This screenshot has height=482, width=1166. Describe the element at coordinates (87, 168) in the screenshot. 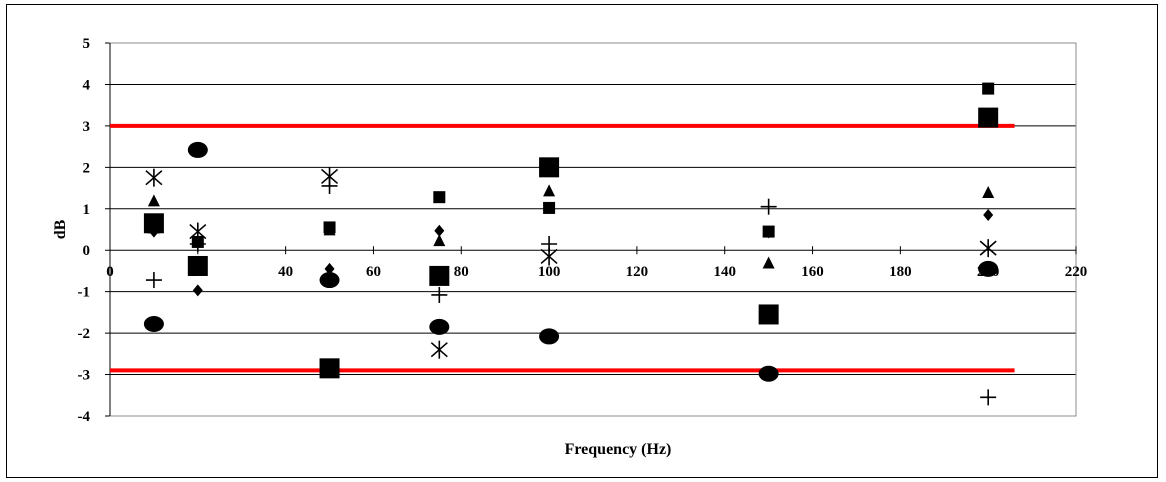

I see `y-tick-label: 2` at that location.